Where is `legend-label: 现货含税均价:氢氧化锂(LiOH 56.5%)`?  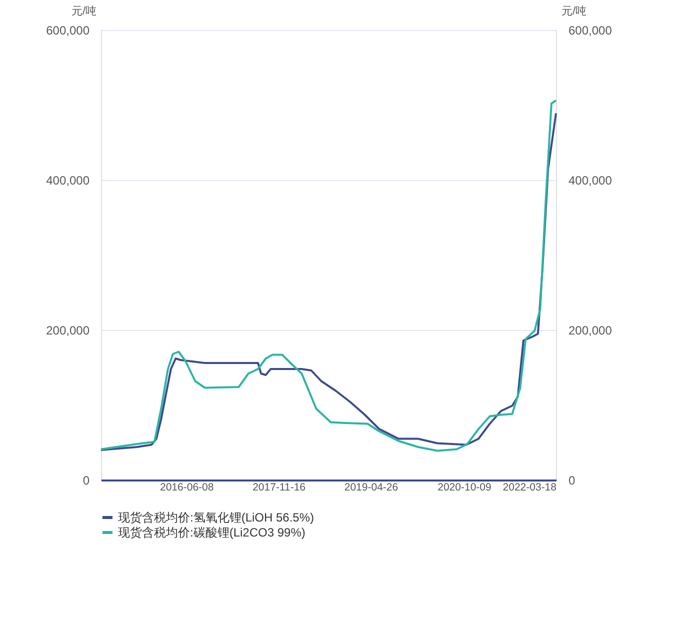 legend-label: 现货含税均价:氢氧化锂(LiOH 56.5%) is located at coordinates (216, 517).